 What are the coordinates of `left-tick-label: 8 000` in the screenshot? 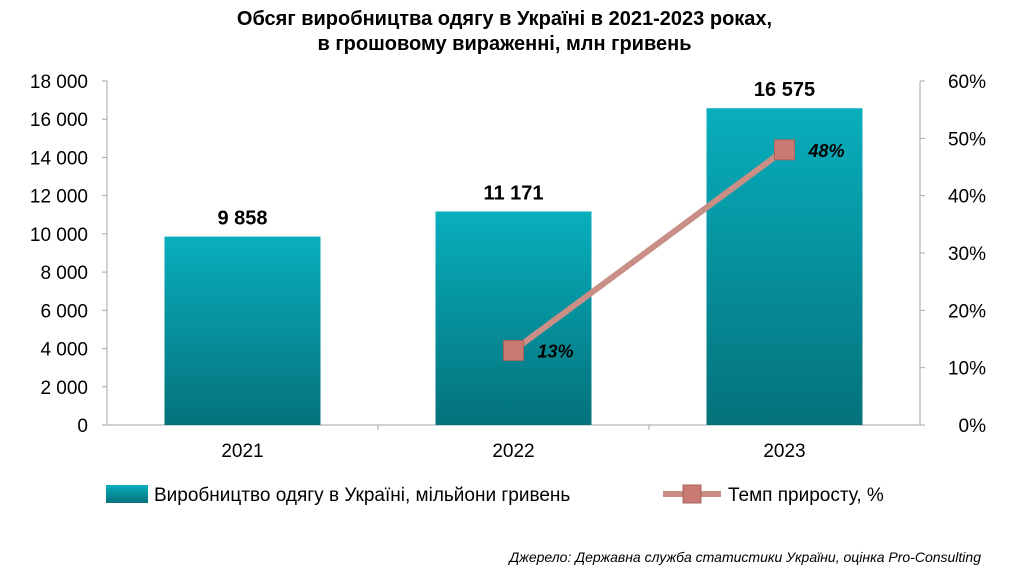 It's located at (64, 273).